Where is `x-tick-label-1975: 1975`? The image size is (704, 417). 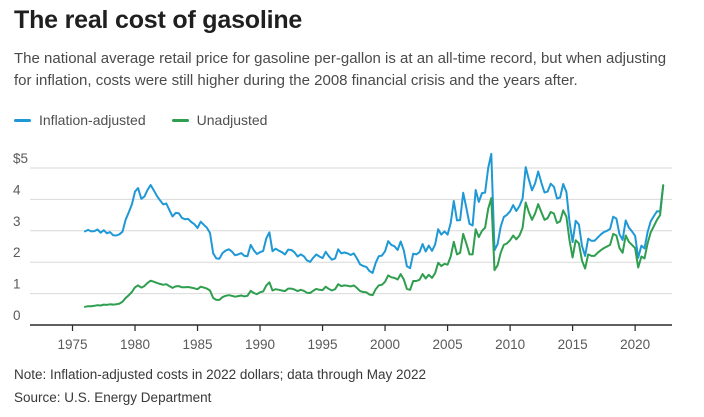 x-tick-label-1975: 1975 is located at coordinates (72, 344).